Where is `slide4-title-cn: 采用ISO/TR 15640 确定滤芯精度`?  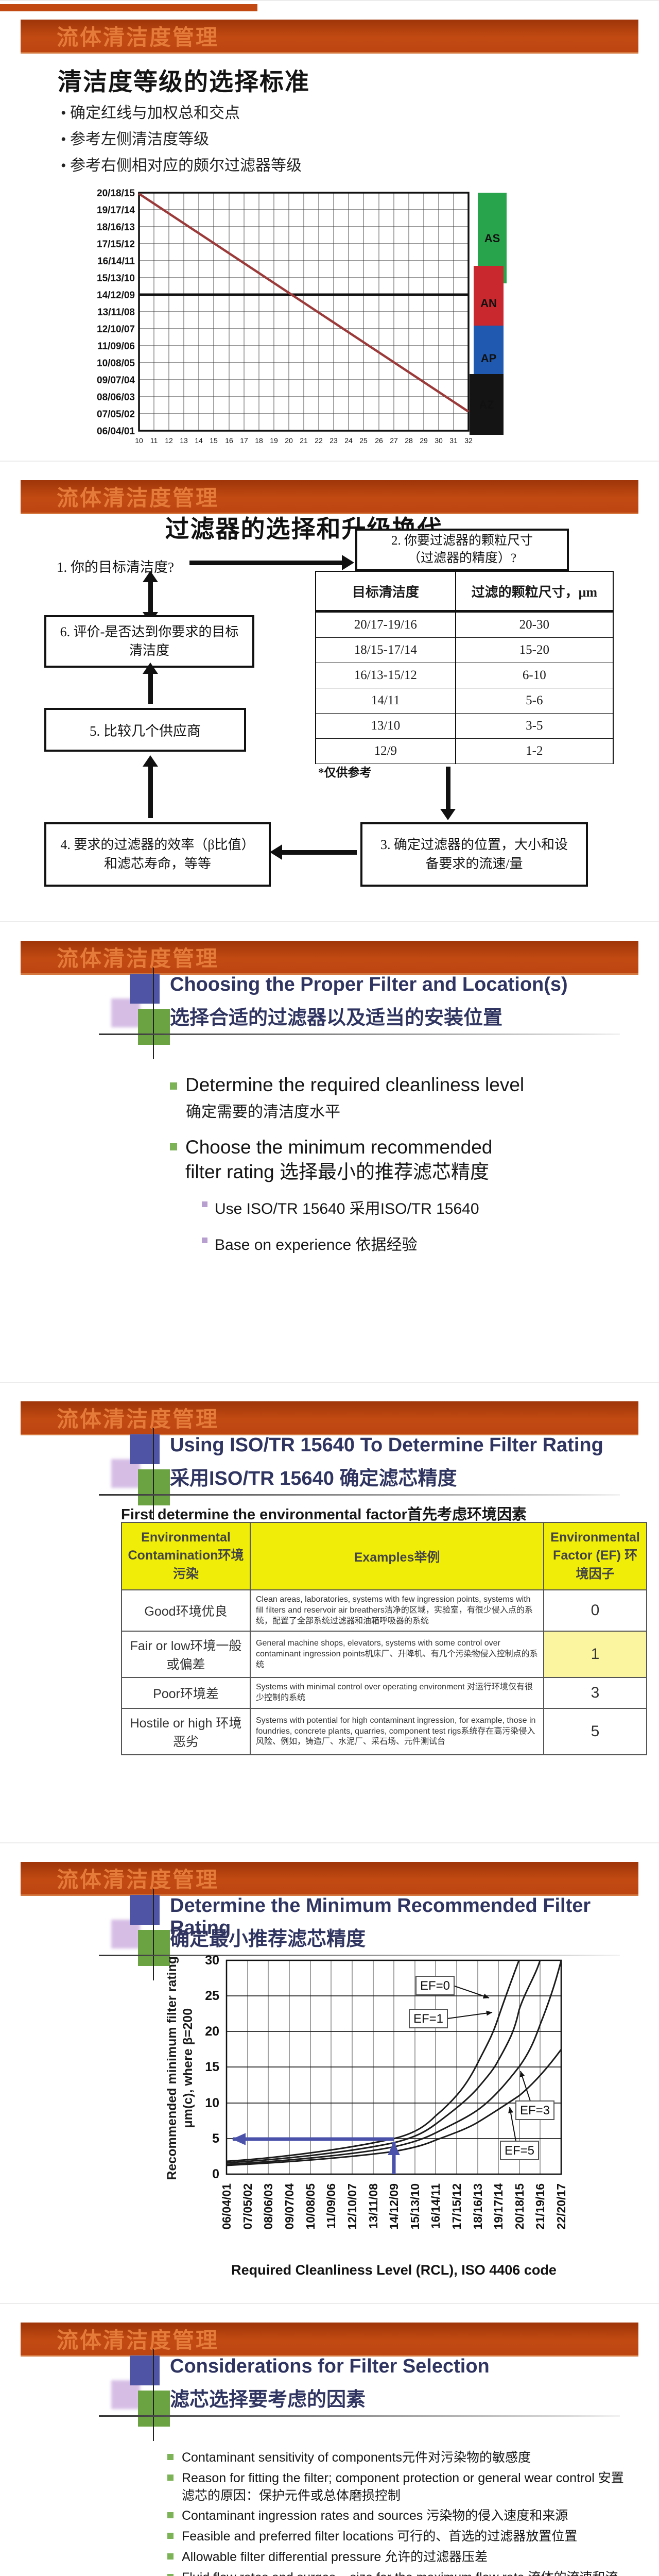
slide4-title-cn: 采用ISO/TR 15640 确定滤芯精度 is located at coordinates (314, 1479).